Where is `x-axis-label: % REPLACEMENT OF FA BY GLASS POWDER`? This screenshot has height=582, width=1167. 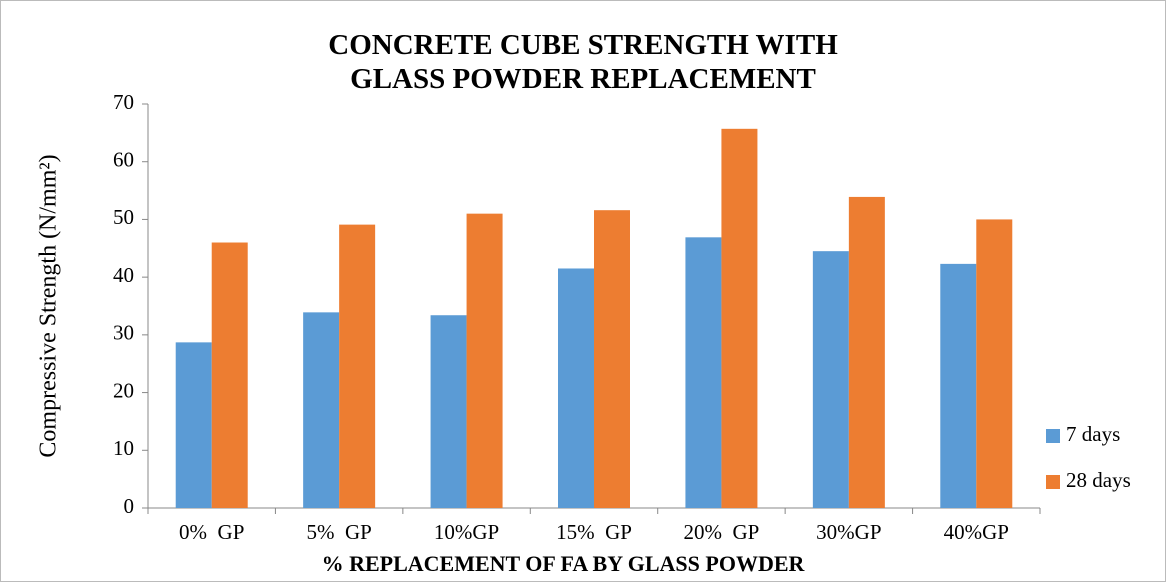
x-axis-label: % REPLACEMENT OF FA BY GLASS POWDER is located at coordinates (564, 563).